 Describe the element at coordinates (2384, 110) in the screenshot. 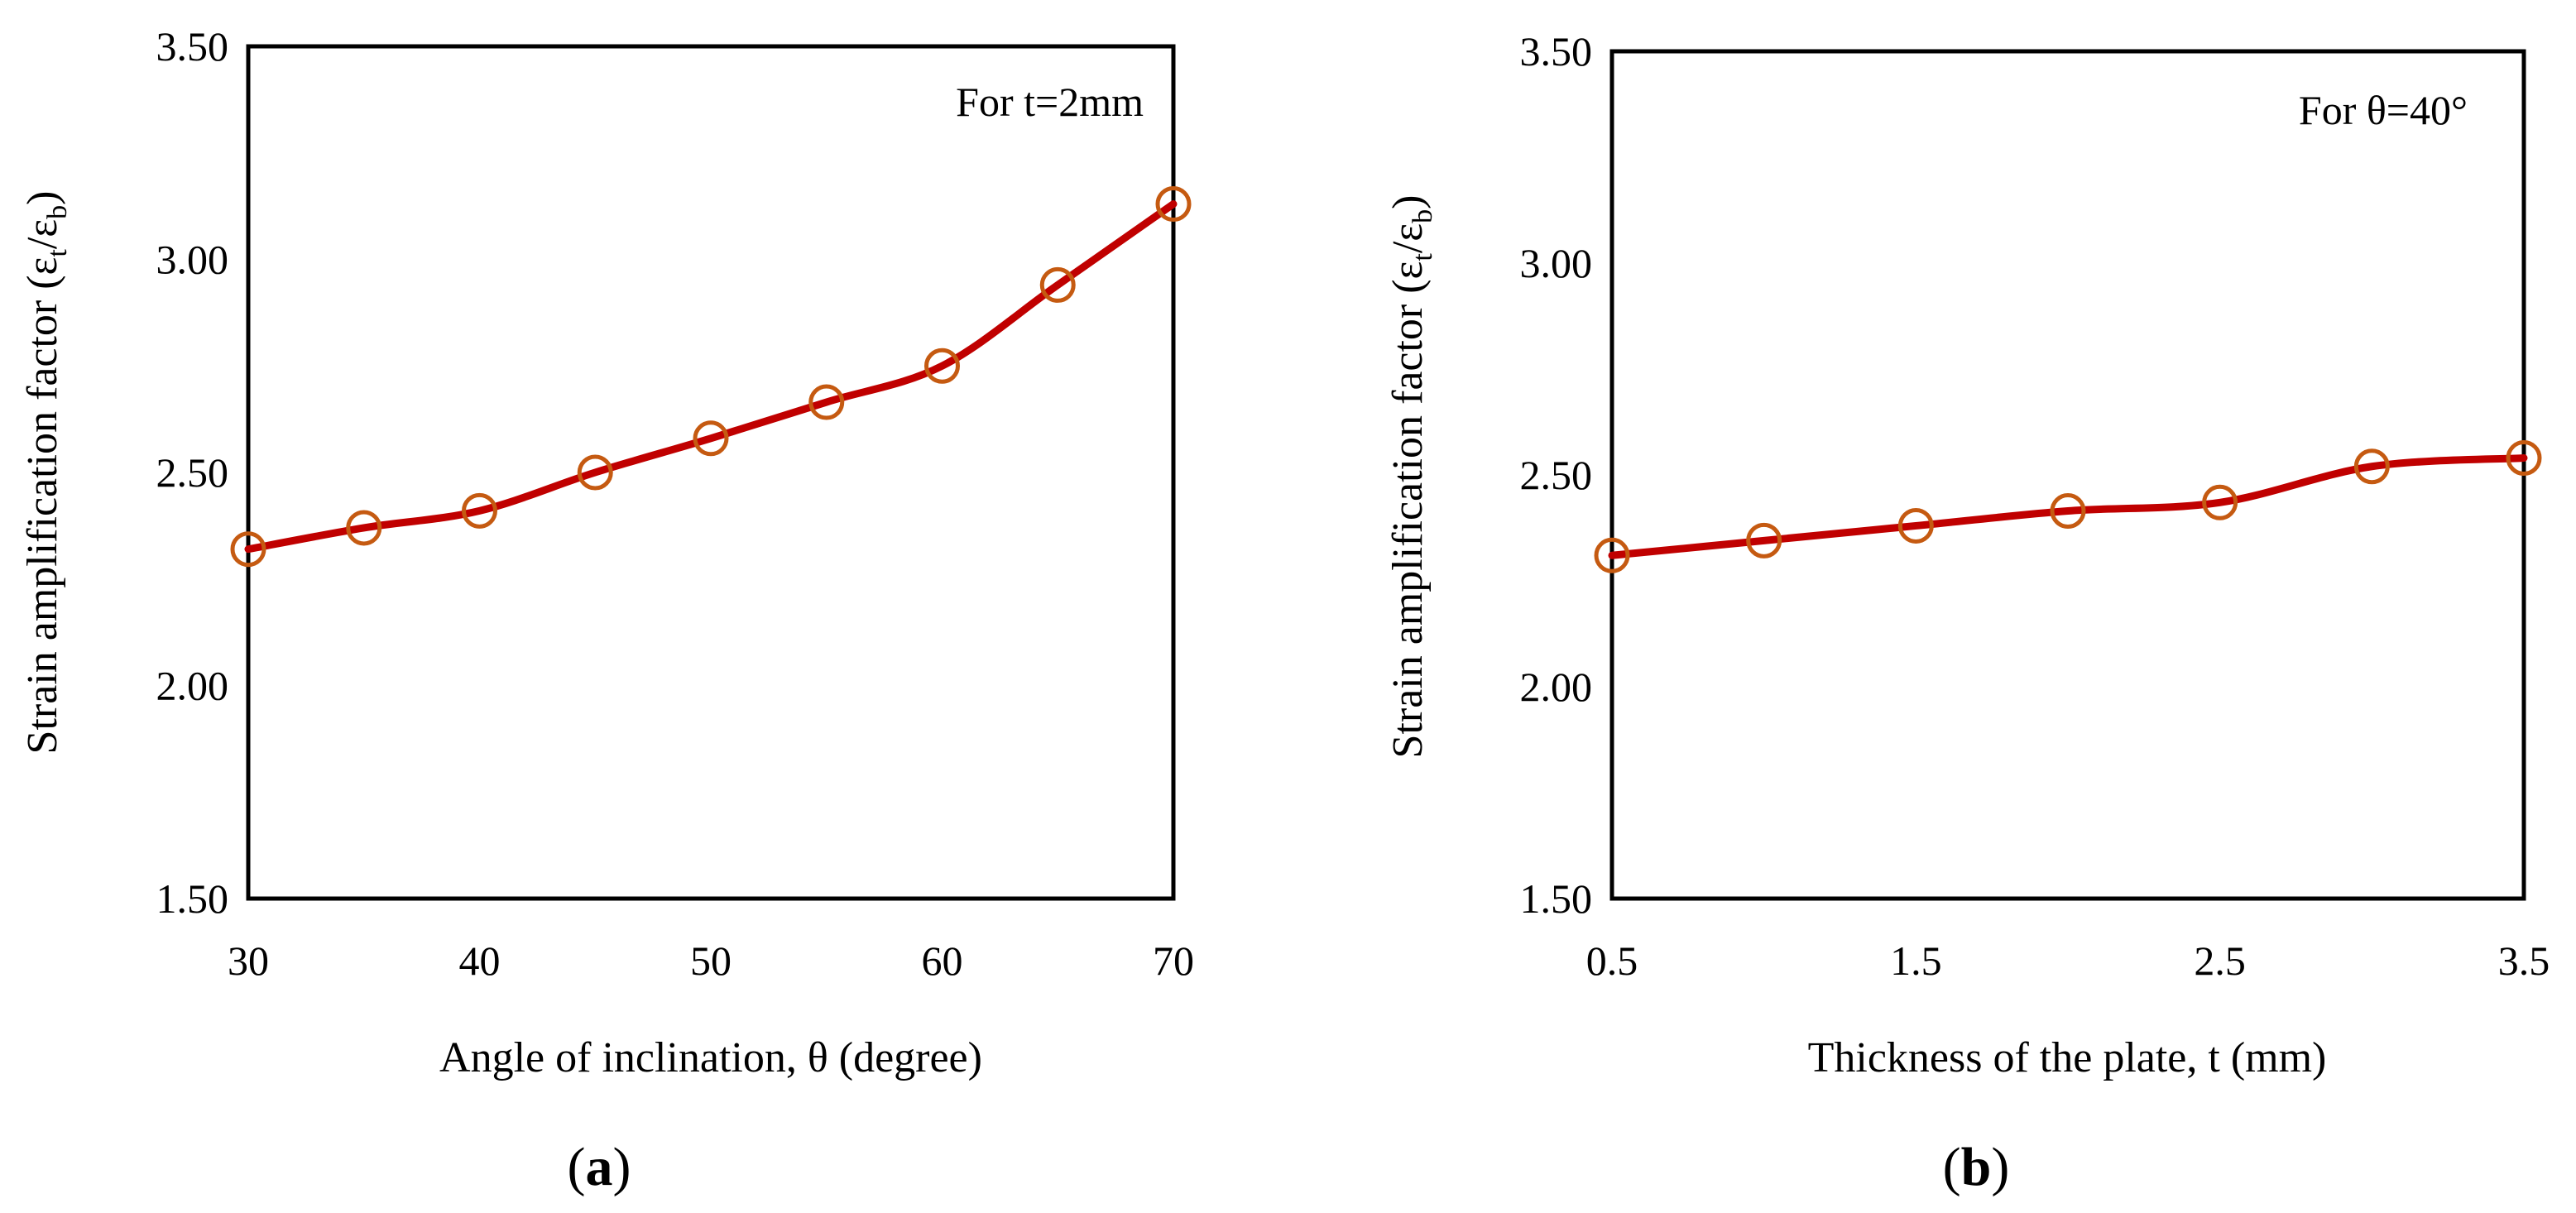

I see `annotation-b: For θ=40°` at that location.